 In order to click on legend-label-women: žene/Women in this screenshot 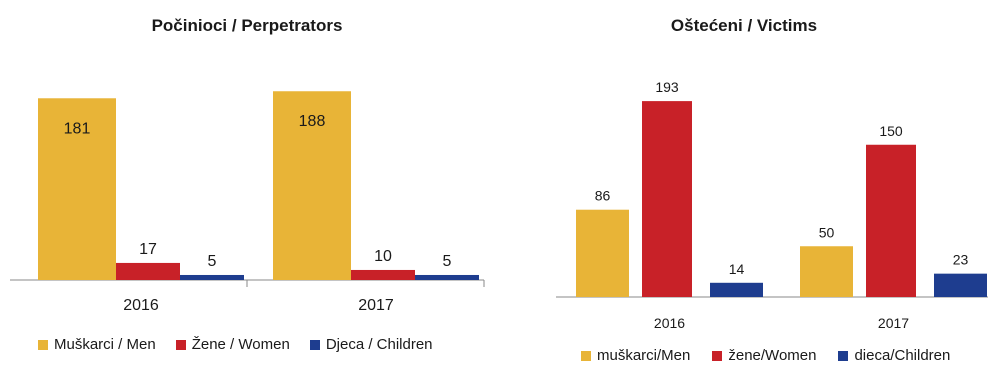, I will do `click(772, 355)`.